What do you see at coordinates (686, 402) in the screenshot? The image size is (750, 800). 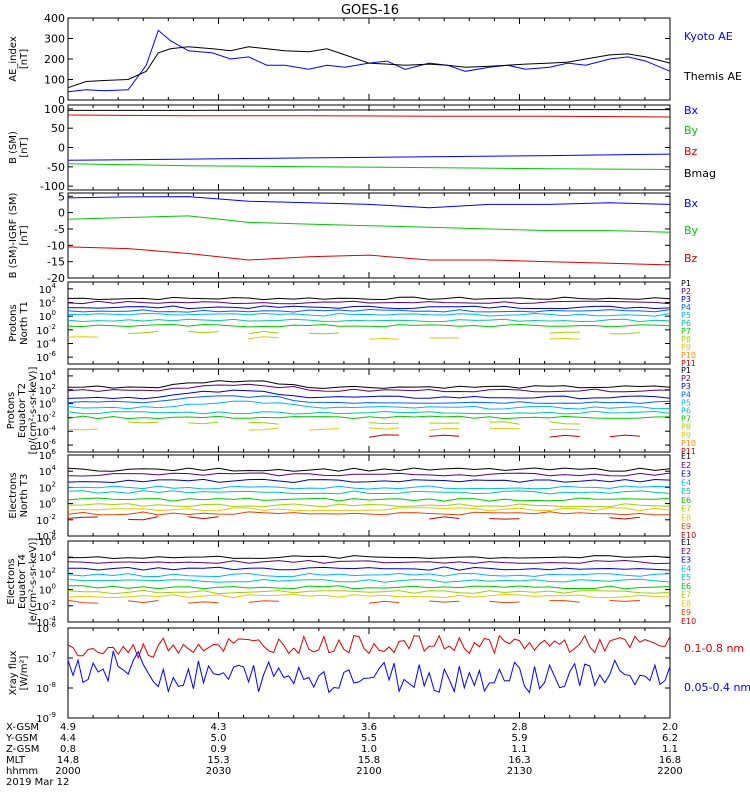 I see `legend-label: P5` at bounding box center [686, 402].